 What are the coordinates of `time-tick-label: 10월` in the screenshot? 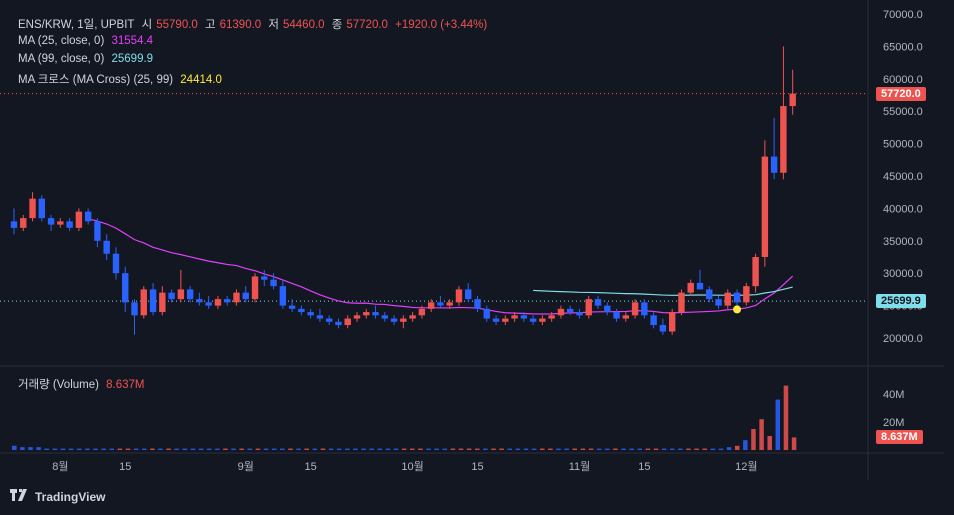 It's located at (412, 466).